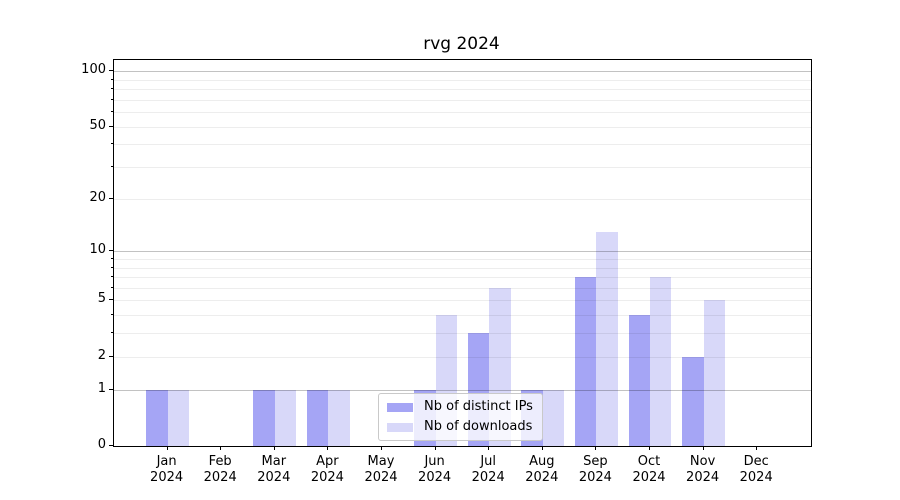 This screenshot has width=900, height=500. What do you see at coordinates (542, 469) in the screenshot?
I see `x-tick-label: Aug 2024` at bounding box center [542, 469].